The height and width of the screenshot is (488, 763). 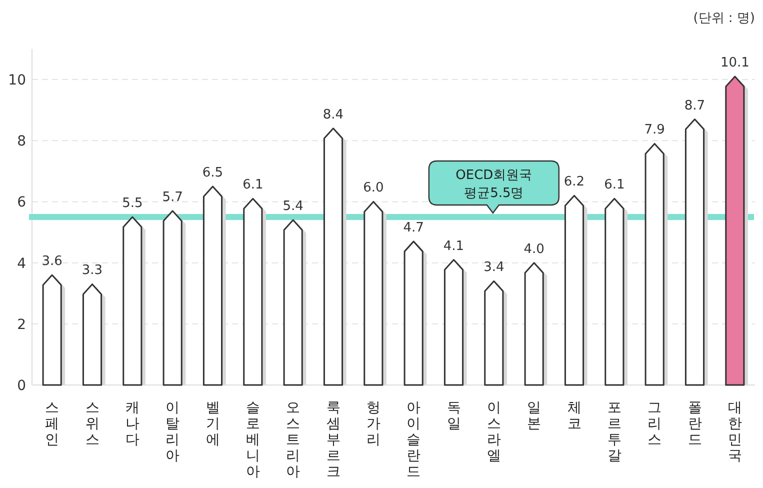 I want to click on x-tick-label: 포르투갈, so click(x=614, y=432).